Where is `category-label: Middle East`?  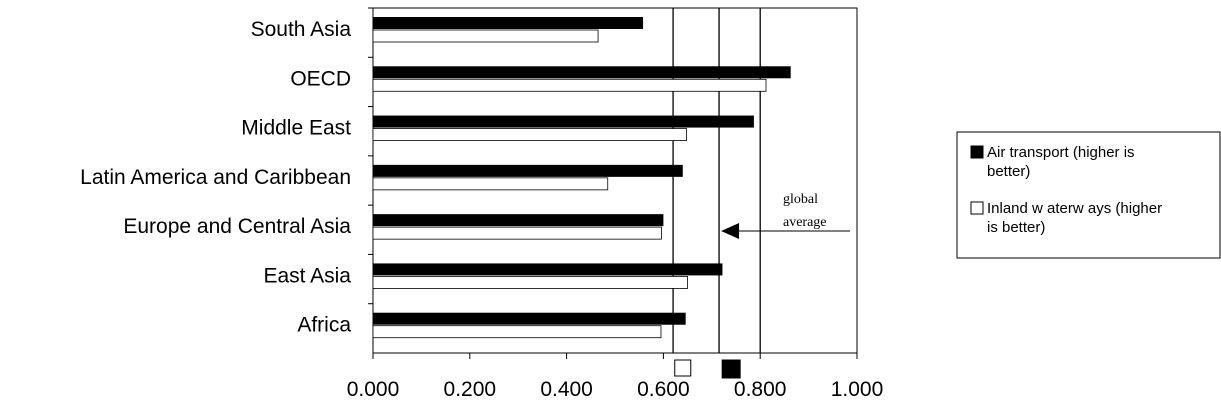 category-label: Middle East is located at coordinates (296, 128).